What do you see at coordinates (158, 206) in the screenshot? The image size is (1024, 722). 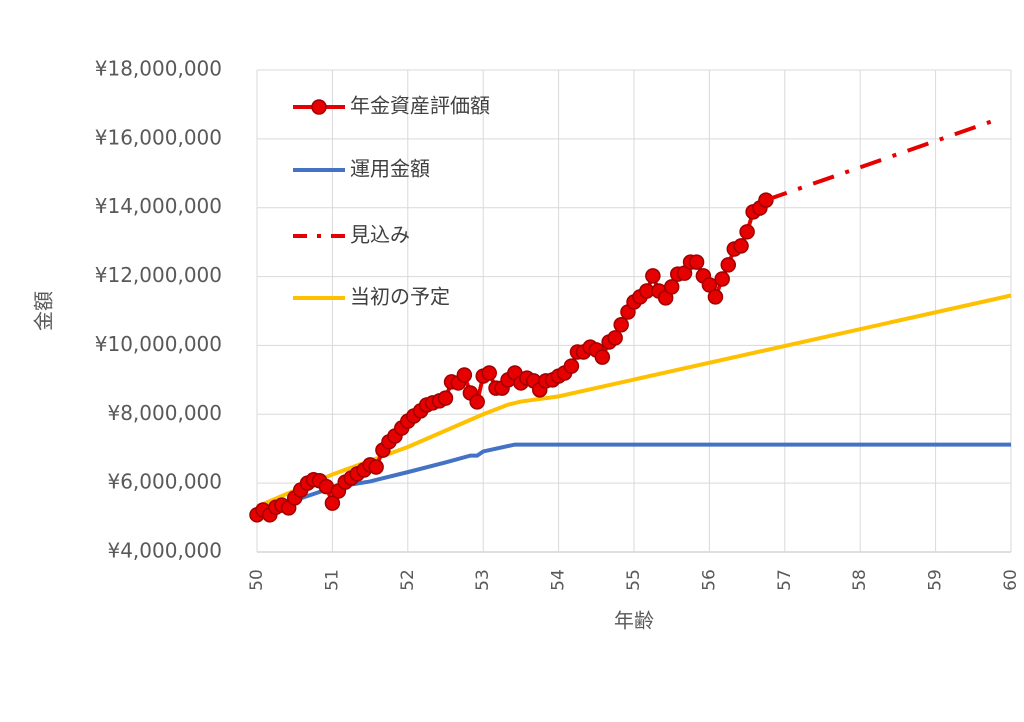 I see `y-tick-label: ¥14,000,000` at bounding box center [158, 206].